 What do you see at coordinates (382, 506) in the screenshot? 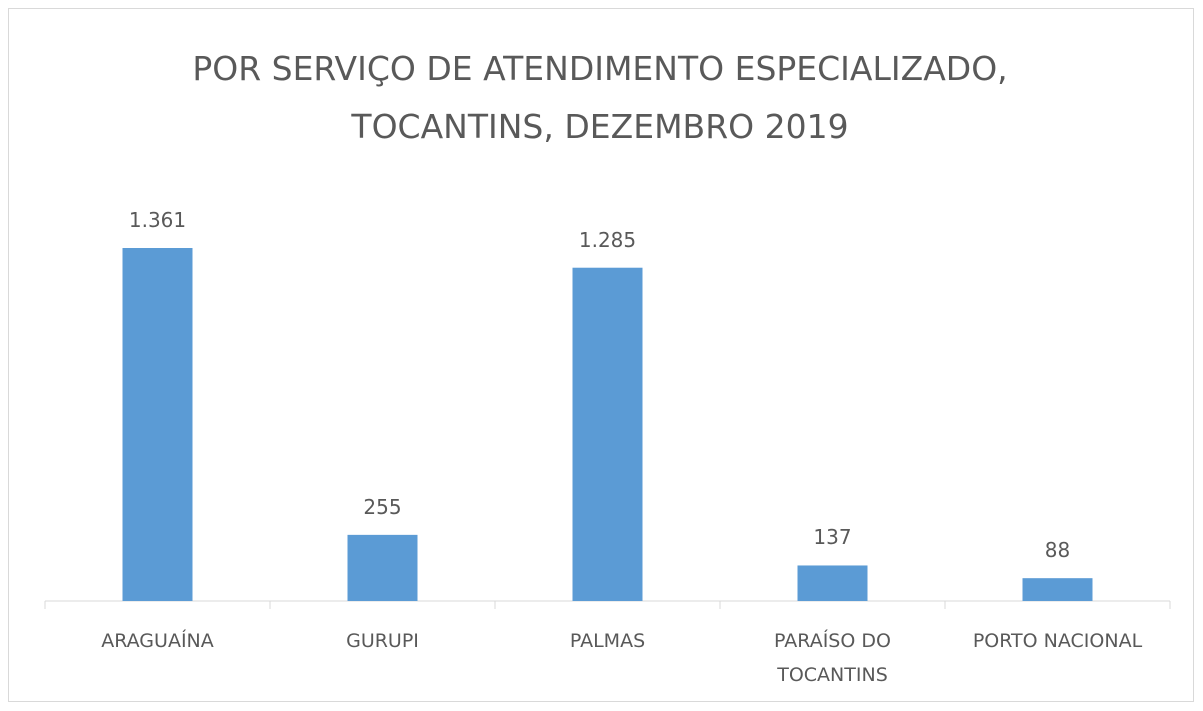
I see `data-label: 255` at bounding box center [382, 506].